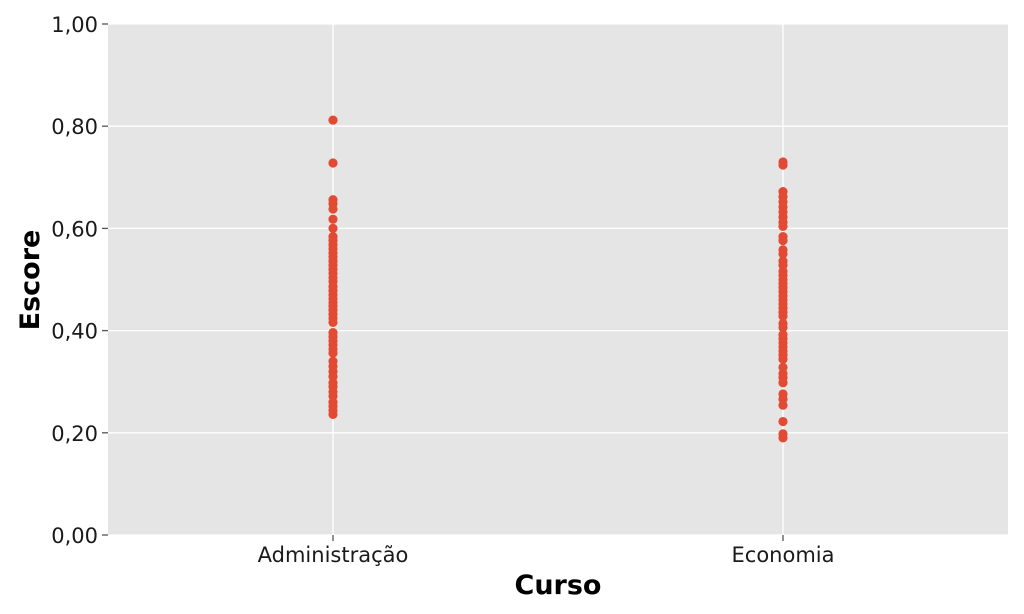  What do you see at coordinates (79, 280) in the screenshot?
I see `y-axis: 0,00 0,20 0,40 0,60 0,80 1,00` at bounding box center [79, 280].